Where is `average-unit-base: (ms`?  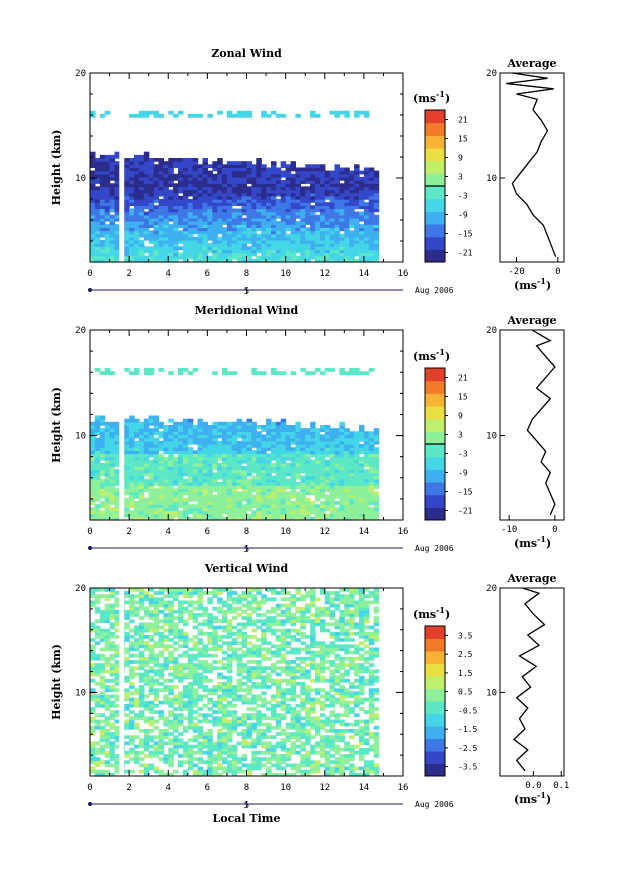
average-unit-base: (ms is located at coordinates (525, 285).